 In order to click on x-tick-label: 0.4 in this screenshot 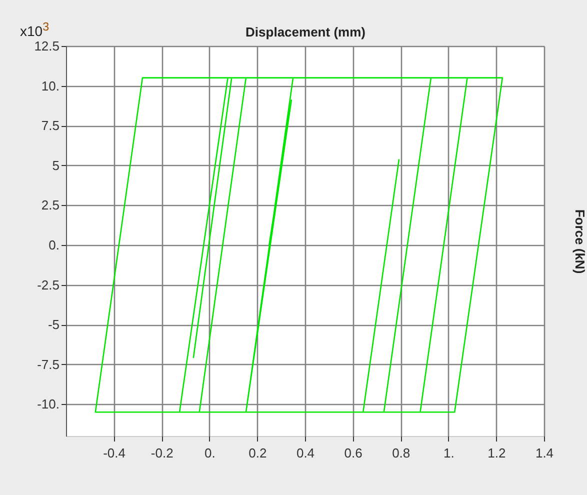, I will do `click(305, 453)`.